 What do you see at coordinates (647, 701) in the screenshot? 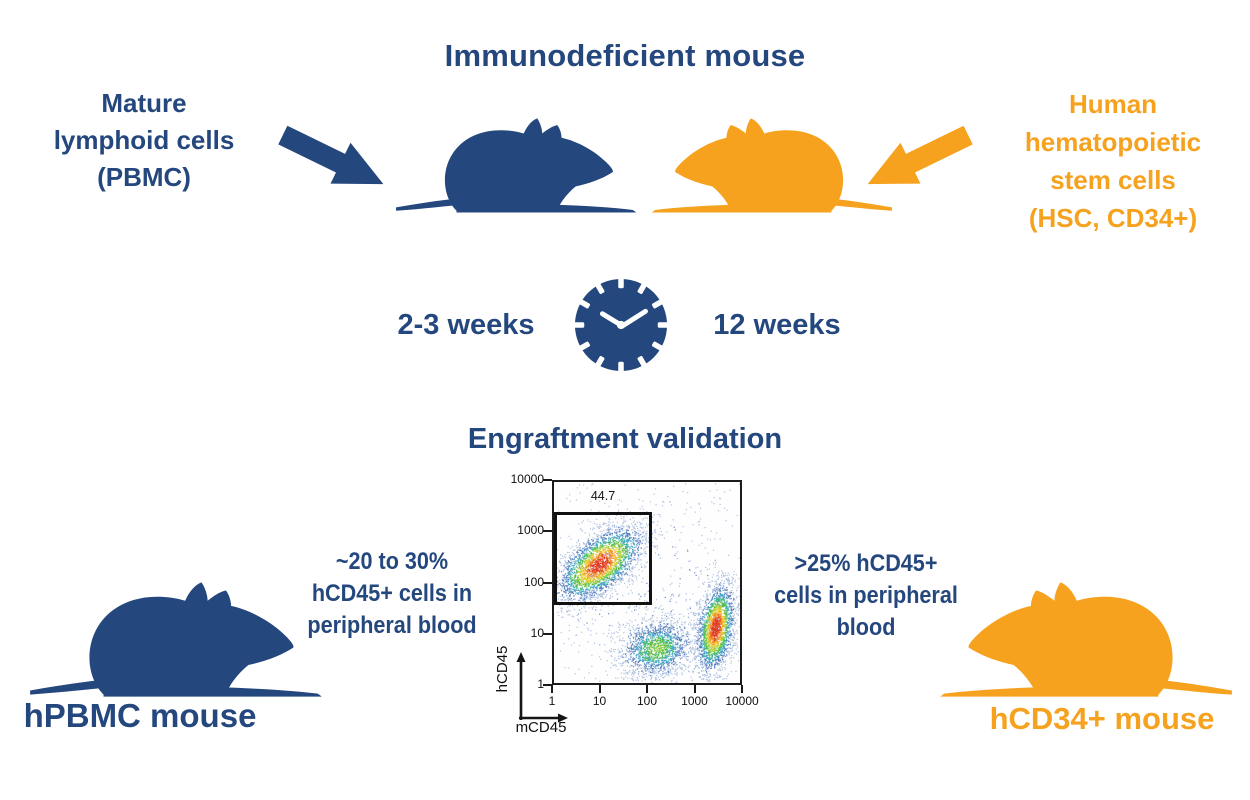
I see `x-tick-label: 100` at bounding box center [647, 701].